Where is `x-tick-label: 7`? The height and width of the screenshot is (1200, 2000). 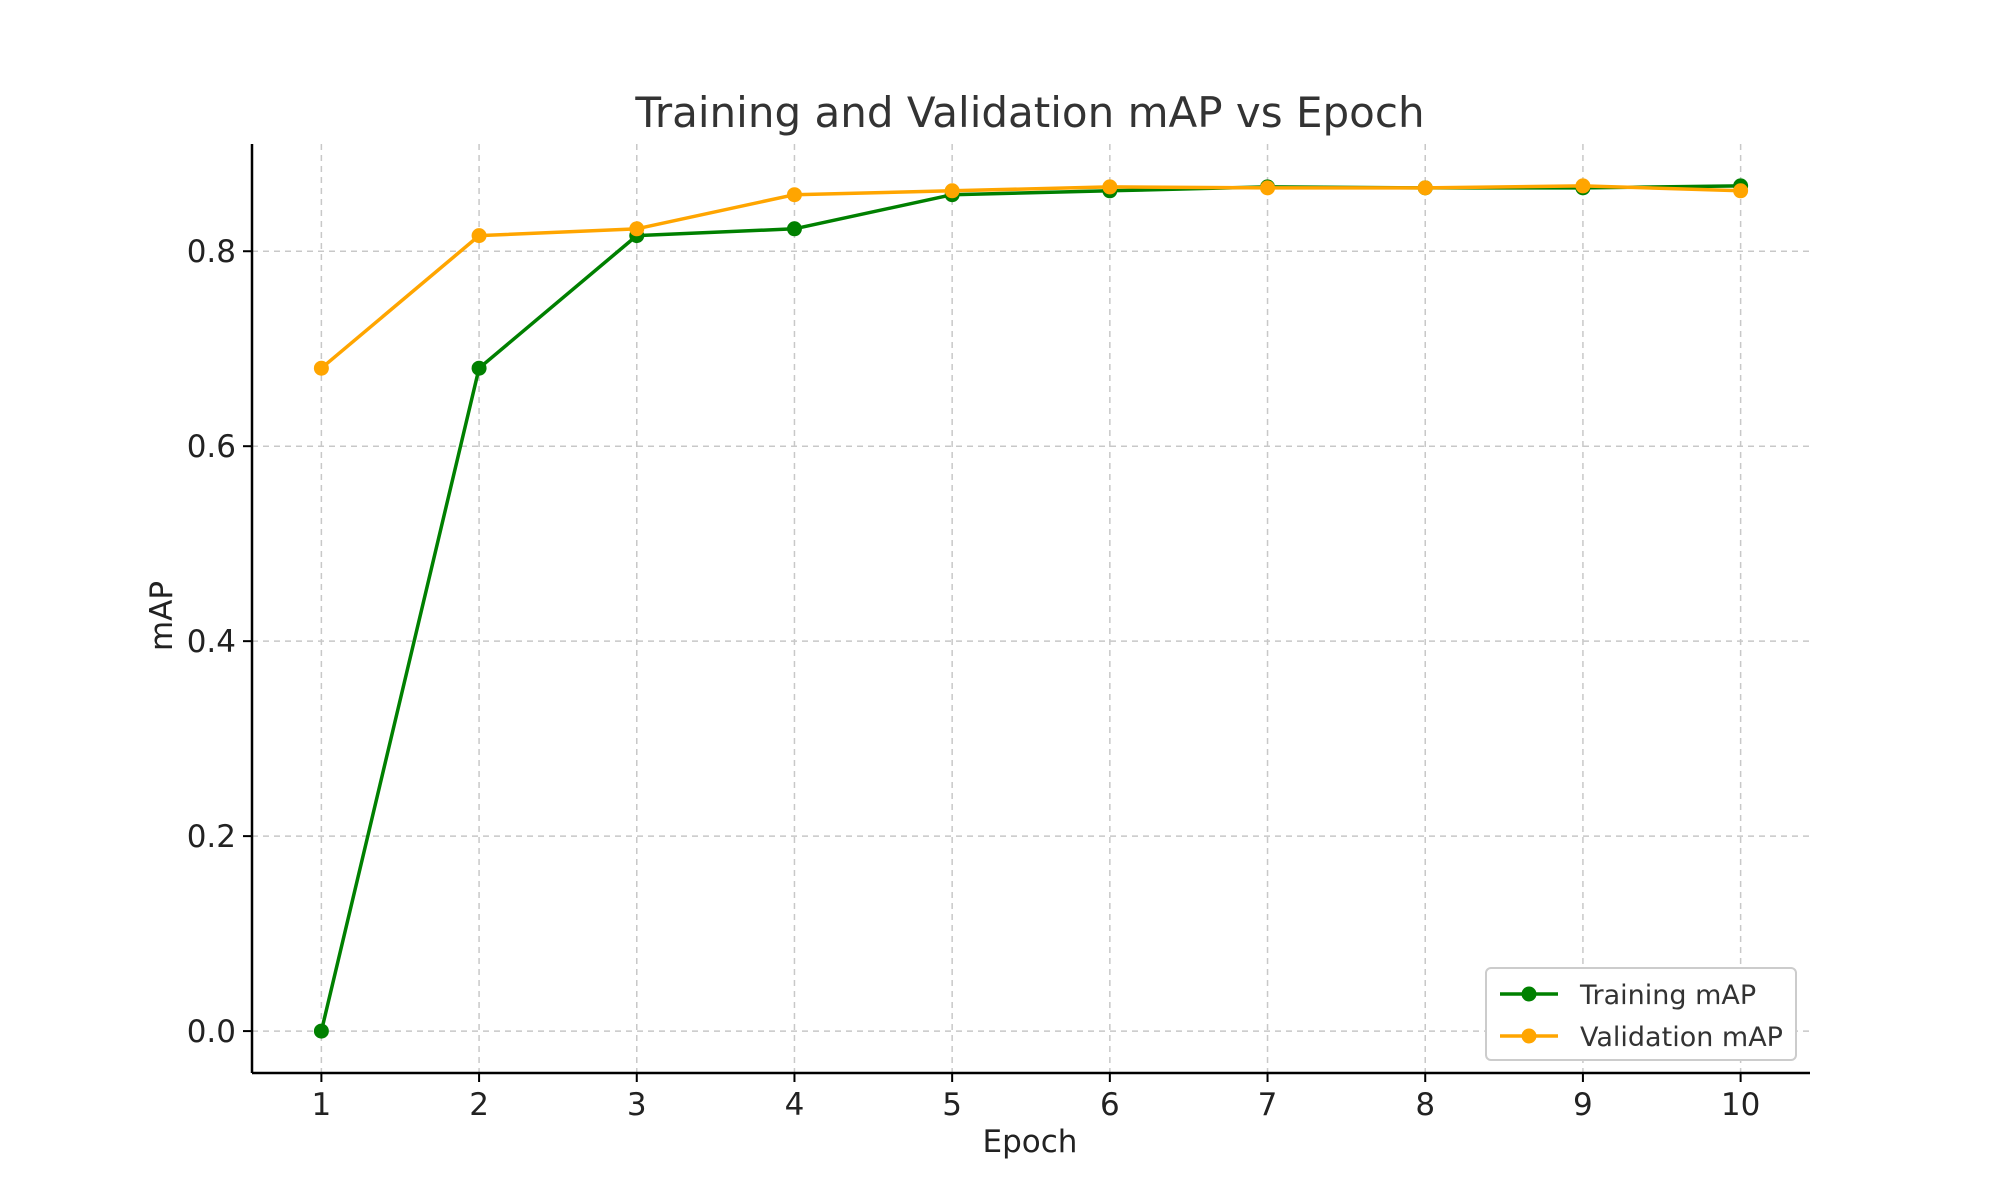 x-tick-label: 7 is located at coordinates (1268, 1105).